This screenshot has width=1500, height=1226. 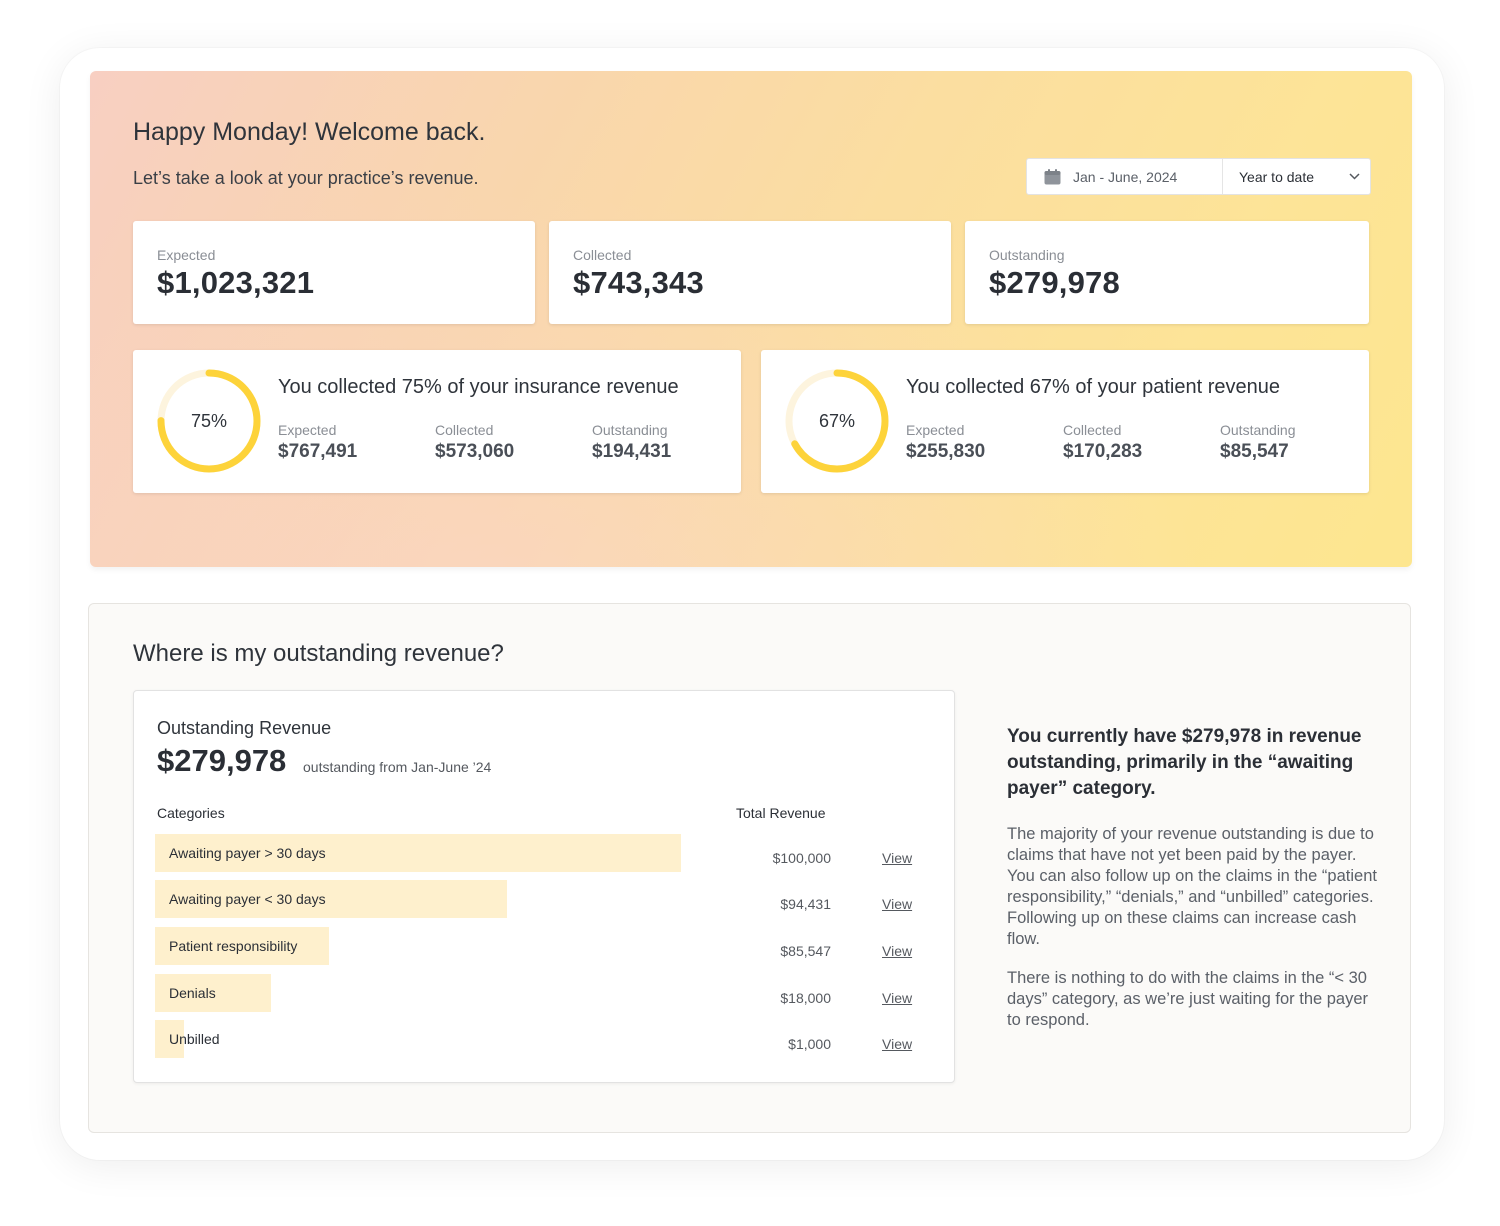 I want to click on ring-percent-label: 67%, so click(x=837, y=420).